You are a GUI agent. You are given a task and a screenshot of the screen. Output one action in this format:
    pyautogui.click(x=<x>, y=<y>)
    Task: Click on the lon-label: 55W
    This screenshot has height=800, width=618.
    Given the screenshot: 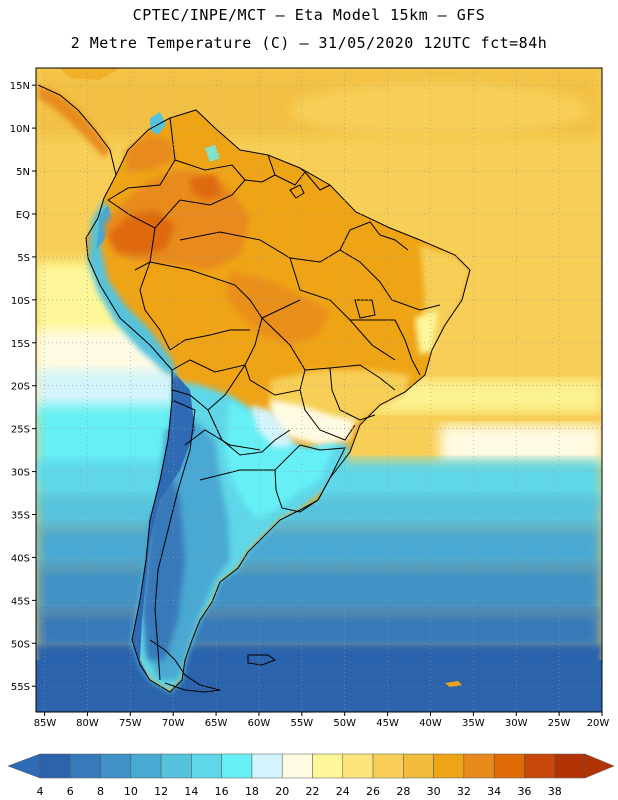 What is the action you would take?
    pyautogui.click(x=302, y=723)
    